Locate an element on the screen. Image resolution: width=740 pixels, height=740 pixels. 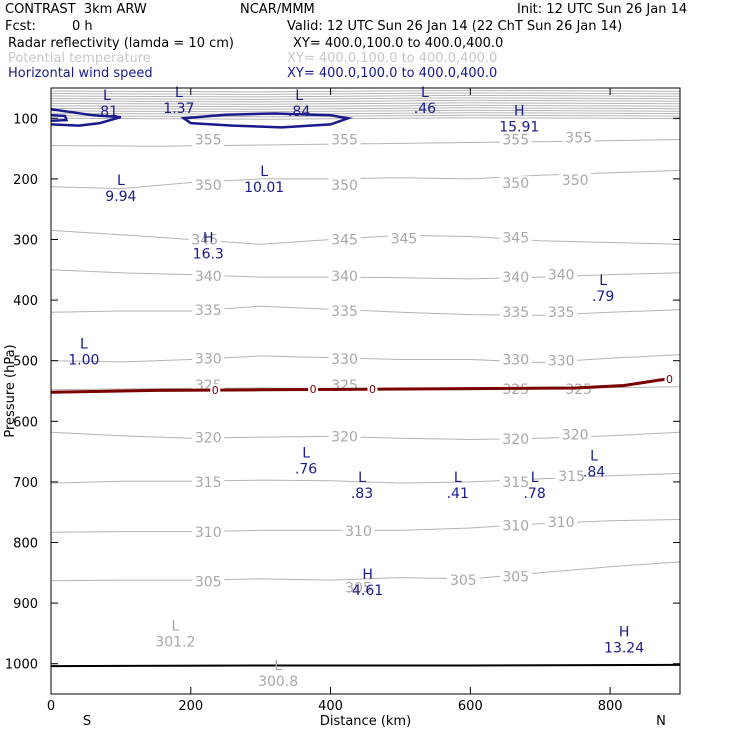
y-tick-label: 200 is located at coordinates (25, 180).